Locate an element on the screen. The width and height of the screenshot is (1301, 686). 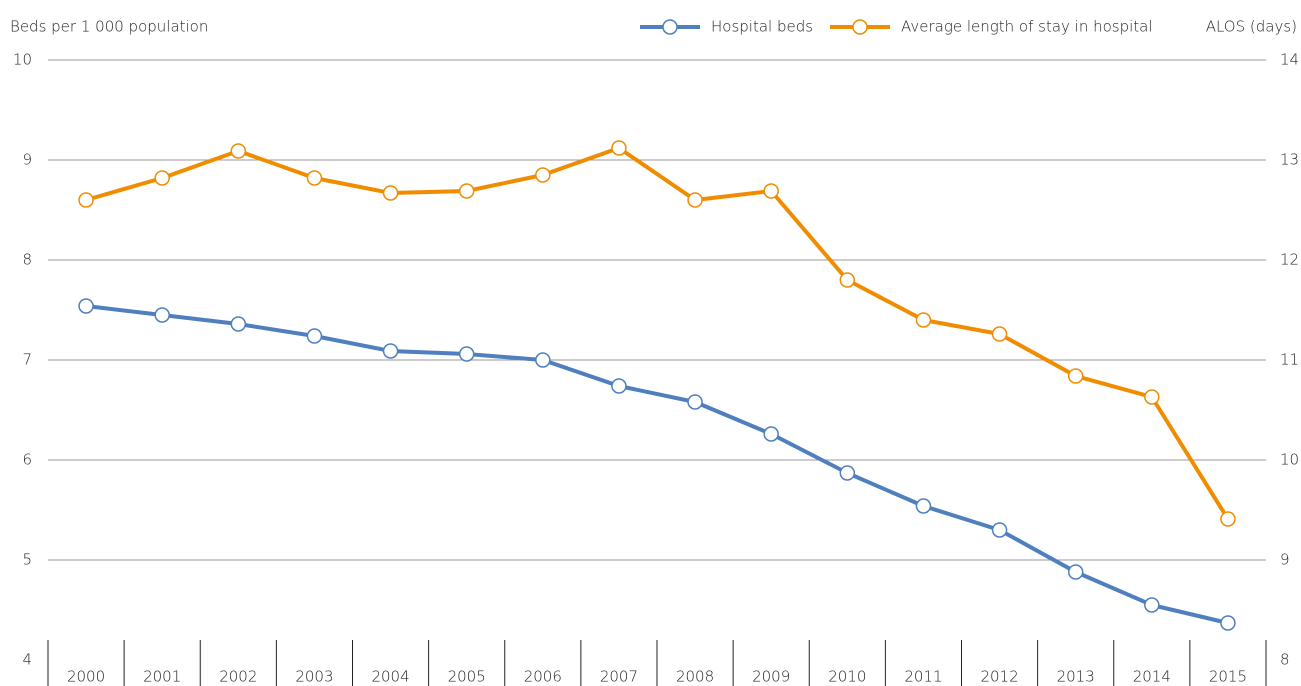
y-tick-label: 9 is located at coordinates (27, 160).